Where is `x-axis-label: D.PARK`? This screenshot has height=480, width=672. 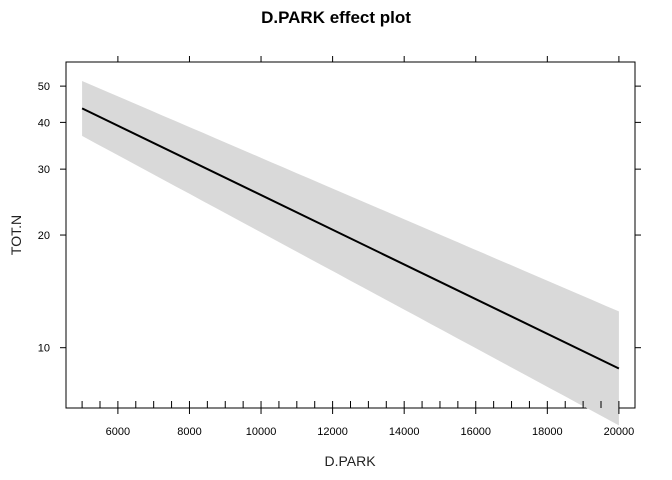 x-axis-label: D.PARK is located at coordinates (350, 461).